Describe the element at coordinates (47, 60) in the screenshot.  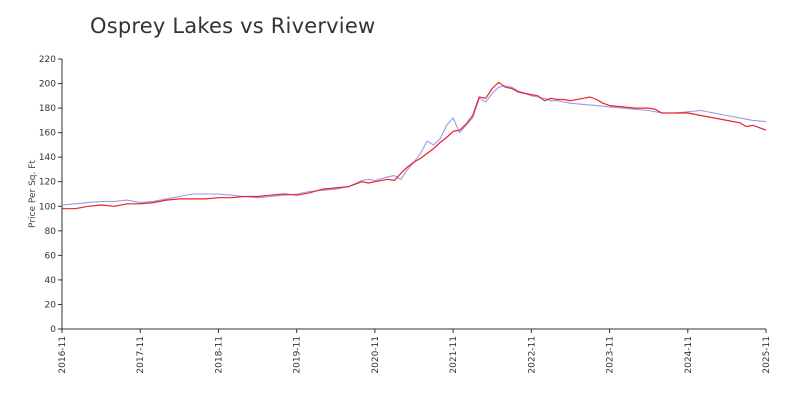
I see `y-tick-label: 220` at that location.